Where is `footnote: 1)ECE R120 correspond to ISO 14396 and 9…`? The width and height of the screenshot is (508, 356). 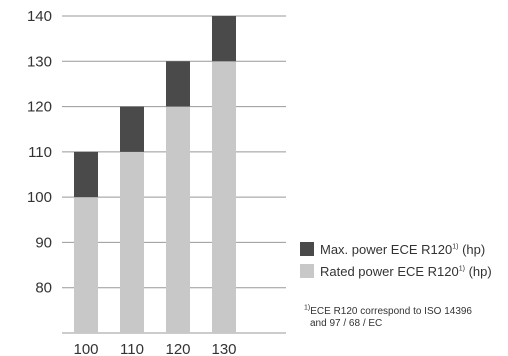
footnote: 1)ECE R120 correspond to ISO 14396 and 9… is located at coordinates (404, 317).